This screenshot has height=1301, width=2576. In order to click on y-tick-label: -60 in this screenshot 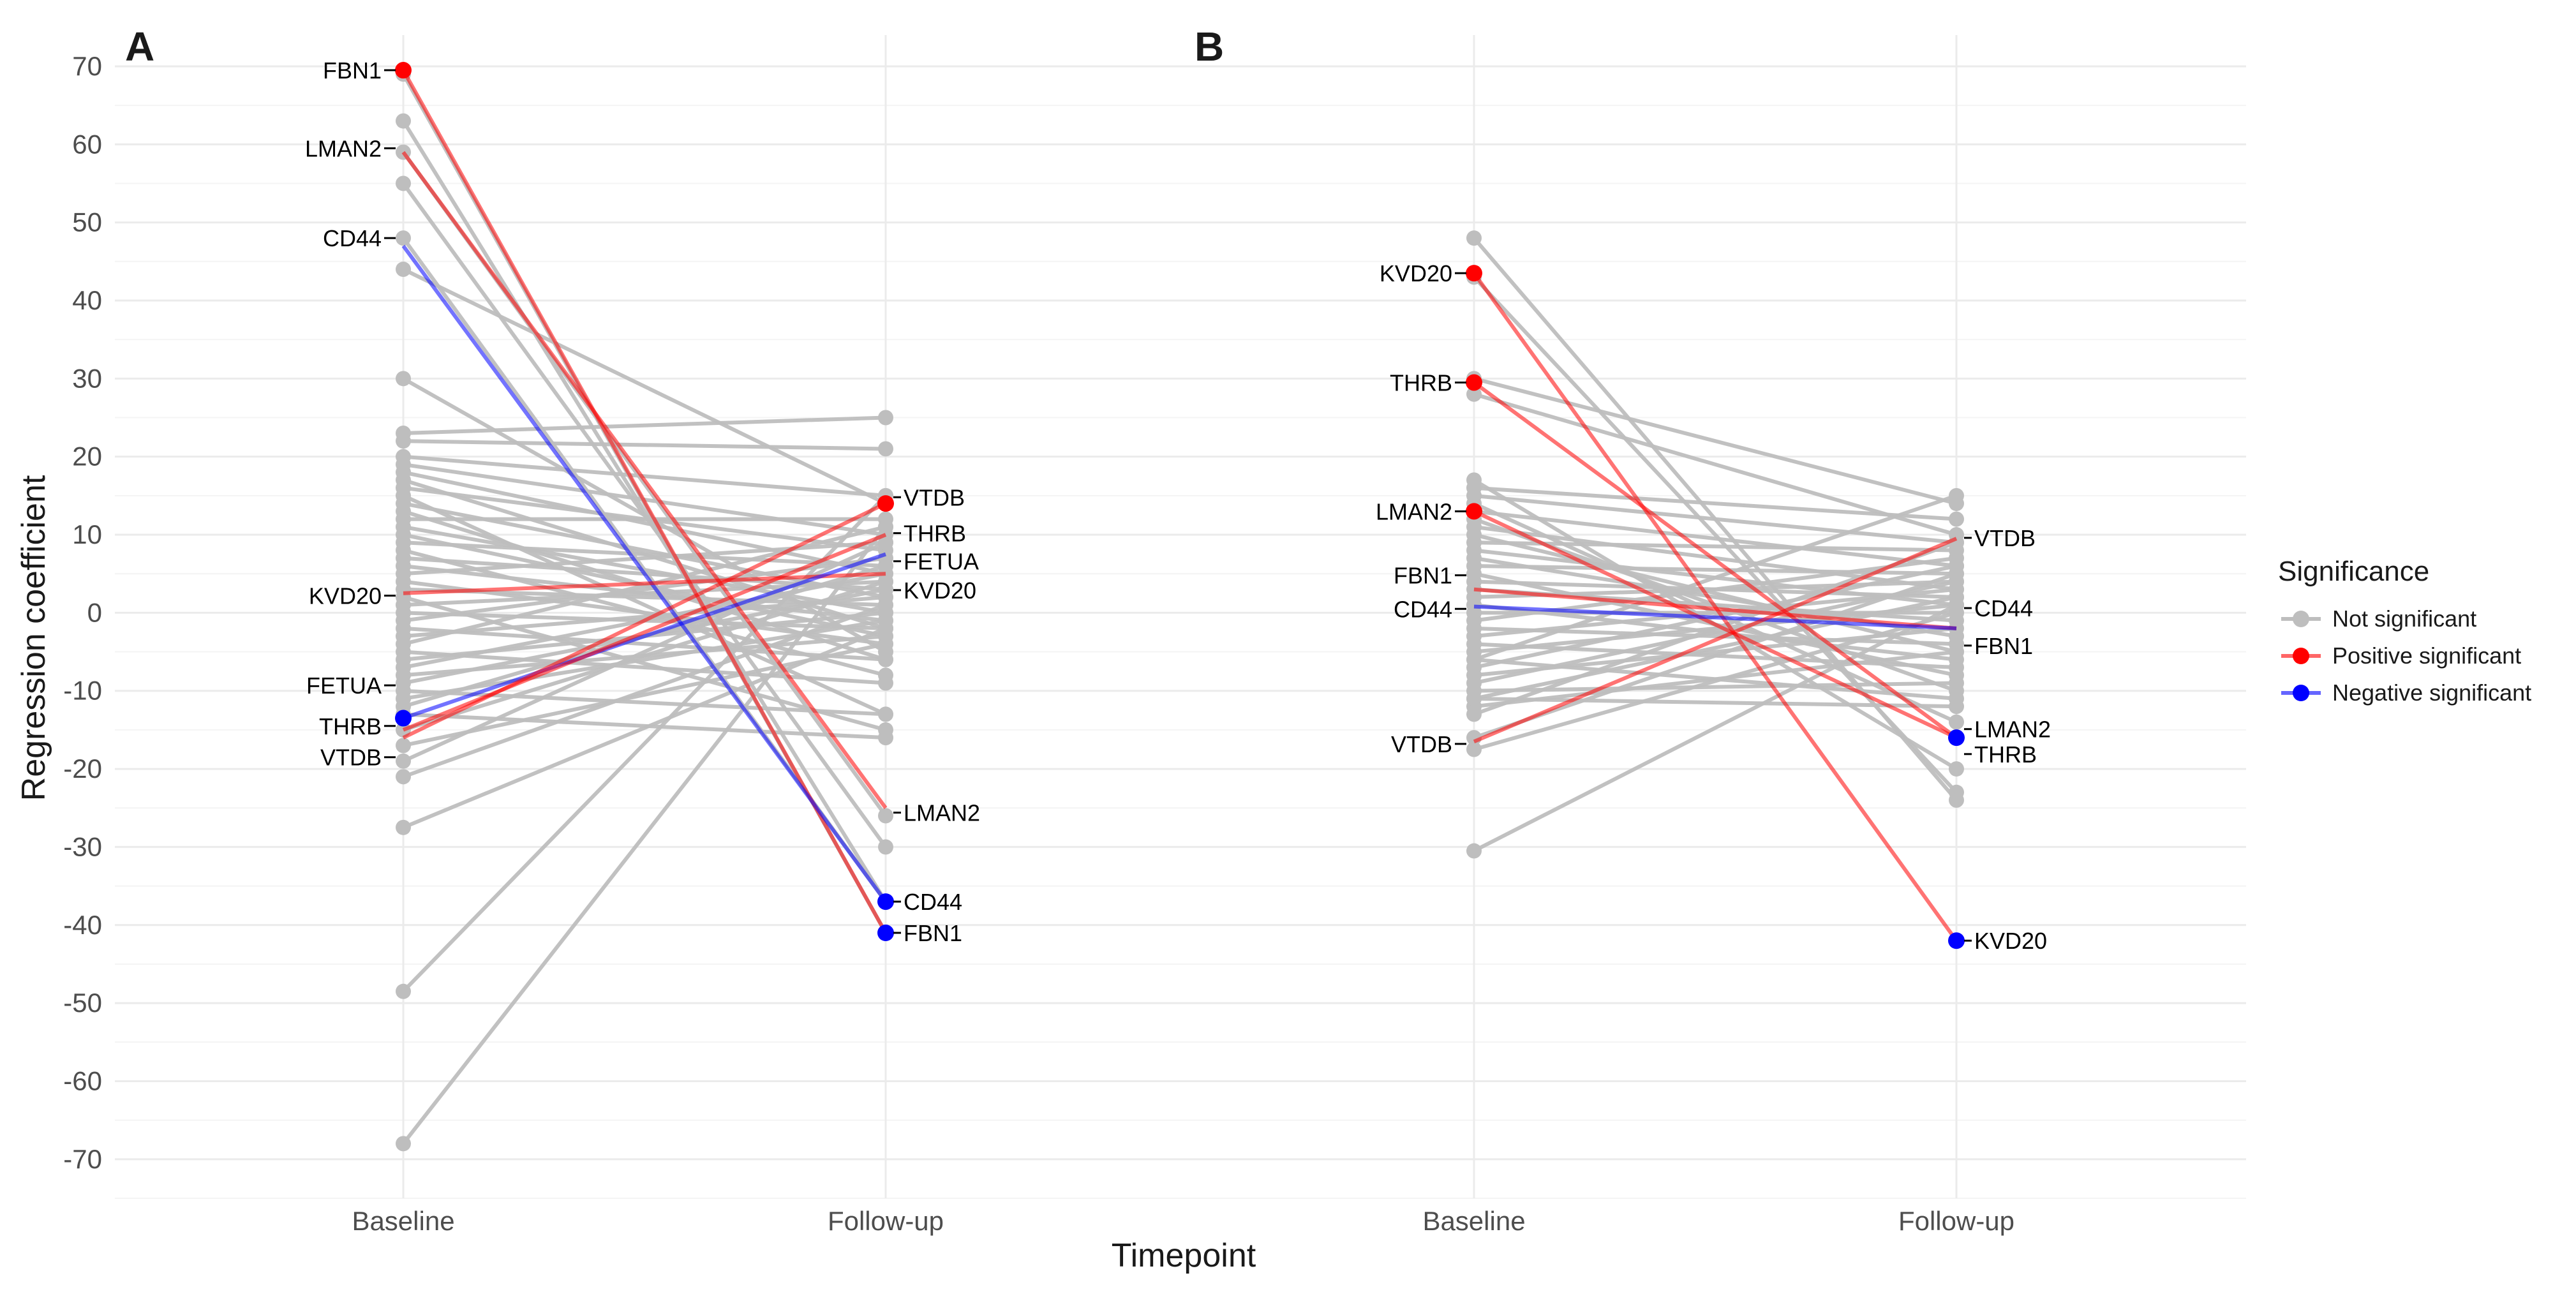, I will do `click(82, 1081)`.